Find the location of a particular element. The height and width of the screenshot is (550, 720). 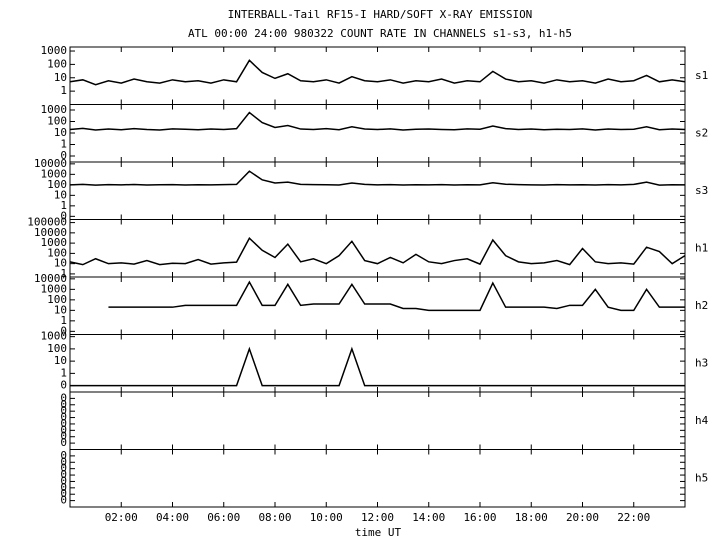

x-tick-label: 08:00 is located at coordinates (274, 517).